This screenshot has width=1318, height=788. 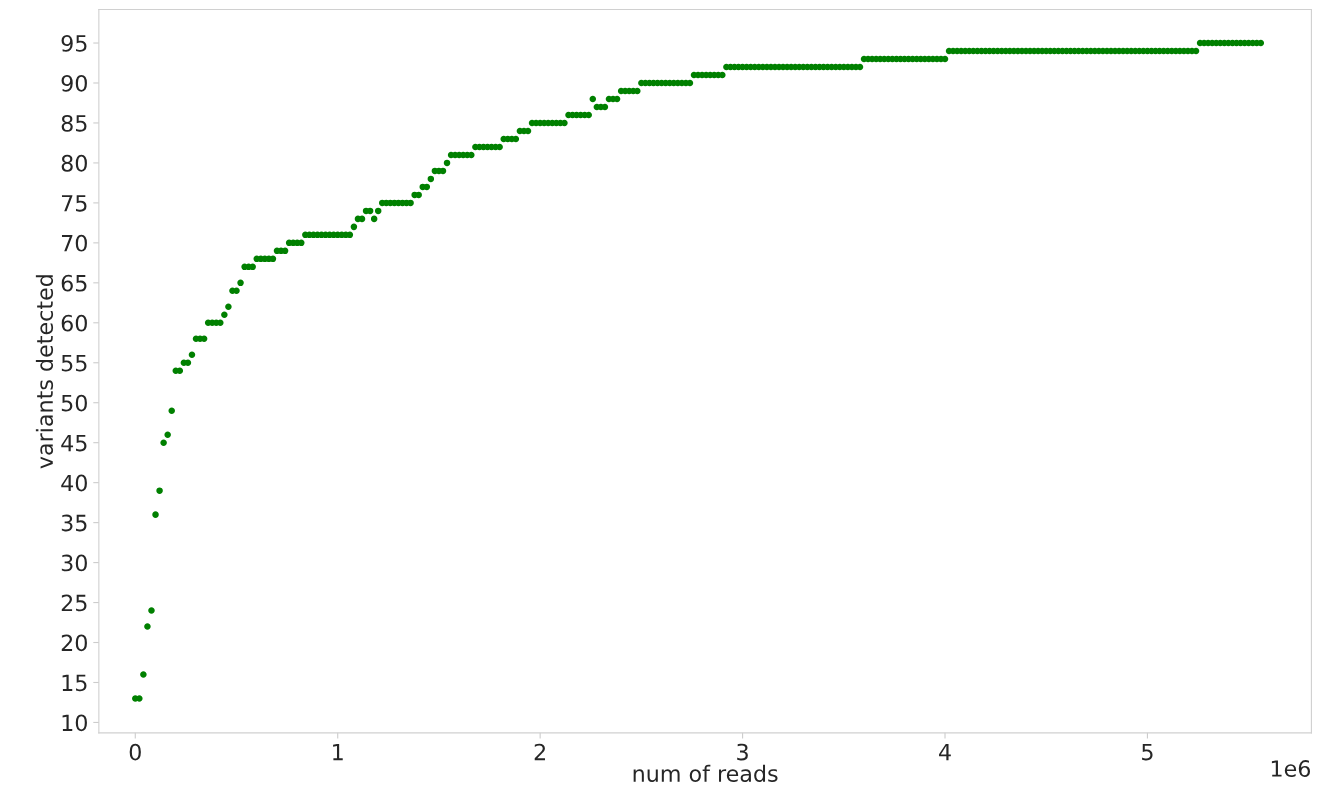 I want to click on text: 1e6, so click(x=1291, y=768).